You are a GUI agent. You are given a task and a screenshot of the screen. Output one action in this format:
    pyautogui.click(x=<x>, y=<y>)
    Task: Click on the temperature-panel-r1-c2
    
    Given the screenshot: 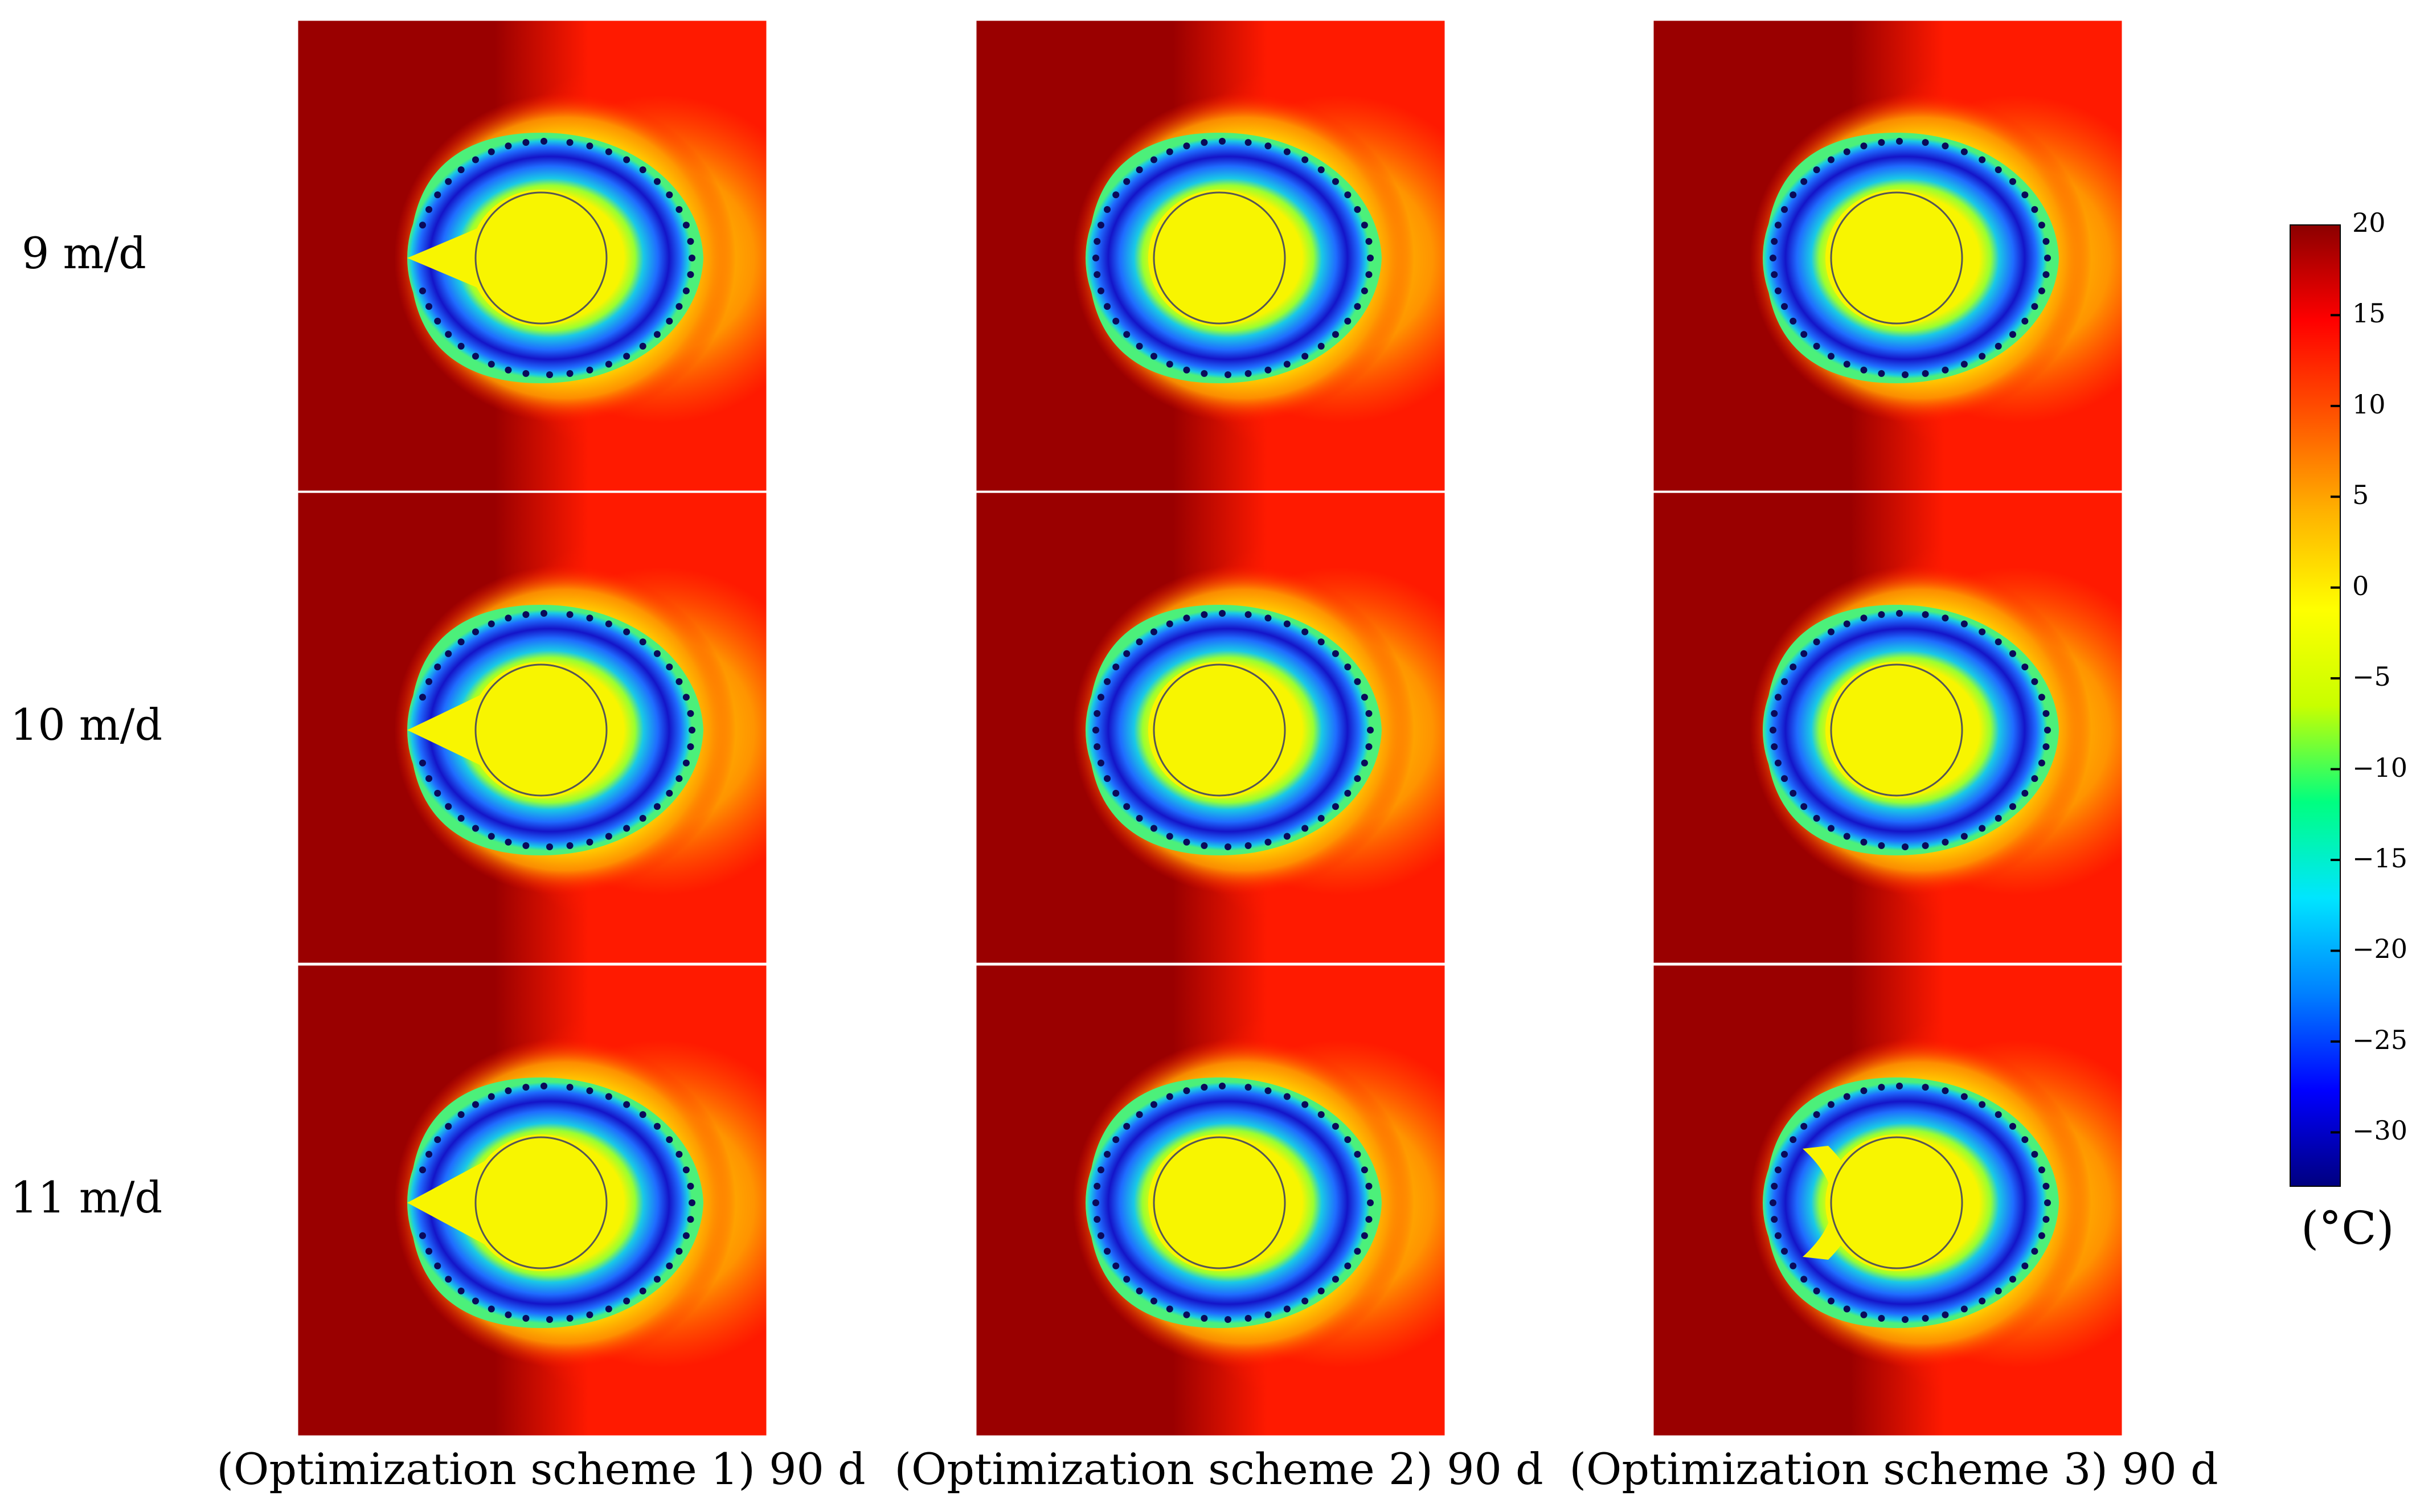 What is the action you would take?
    pyautogui.click(x=1211, y=255)
    